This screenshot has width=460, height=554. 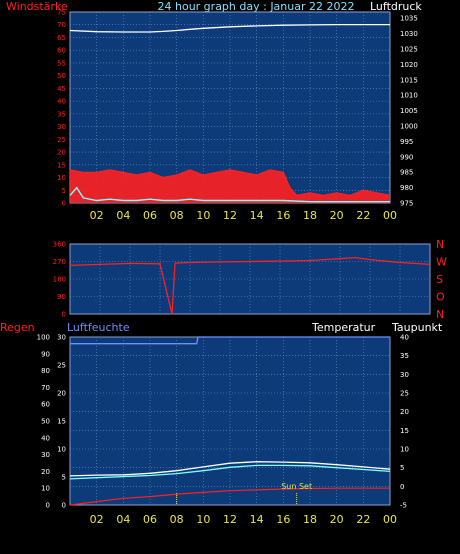 What do you see at coordinates (409, 49) in the screenshot?
I see `y-tick-label-right: 1025` at bounding box center [409, 49].